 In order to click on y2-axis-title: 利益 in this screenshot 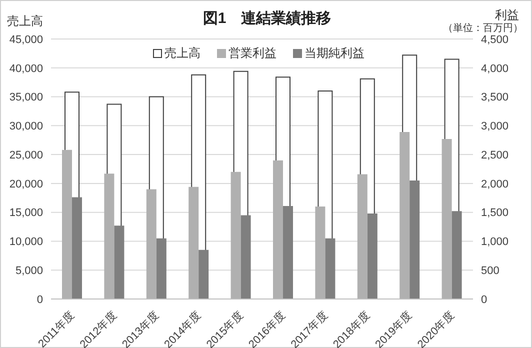, I will do `click(507, 15)`.